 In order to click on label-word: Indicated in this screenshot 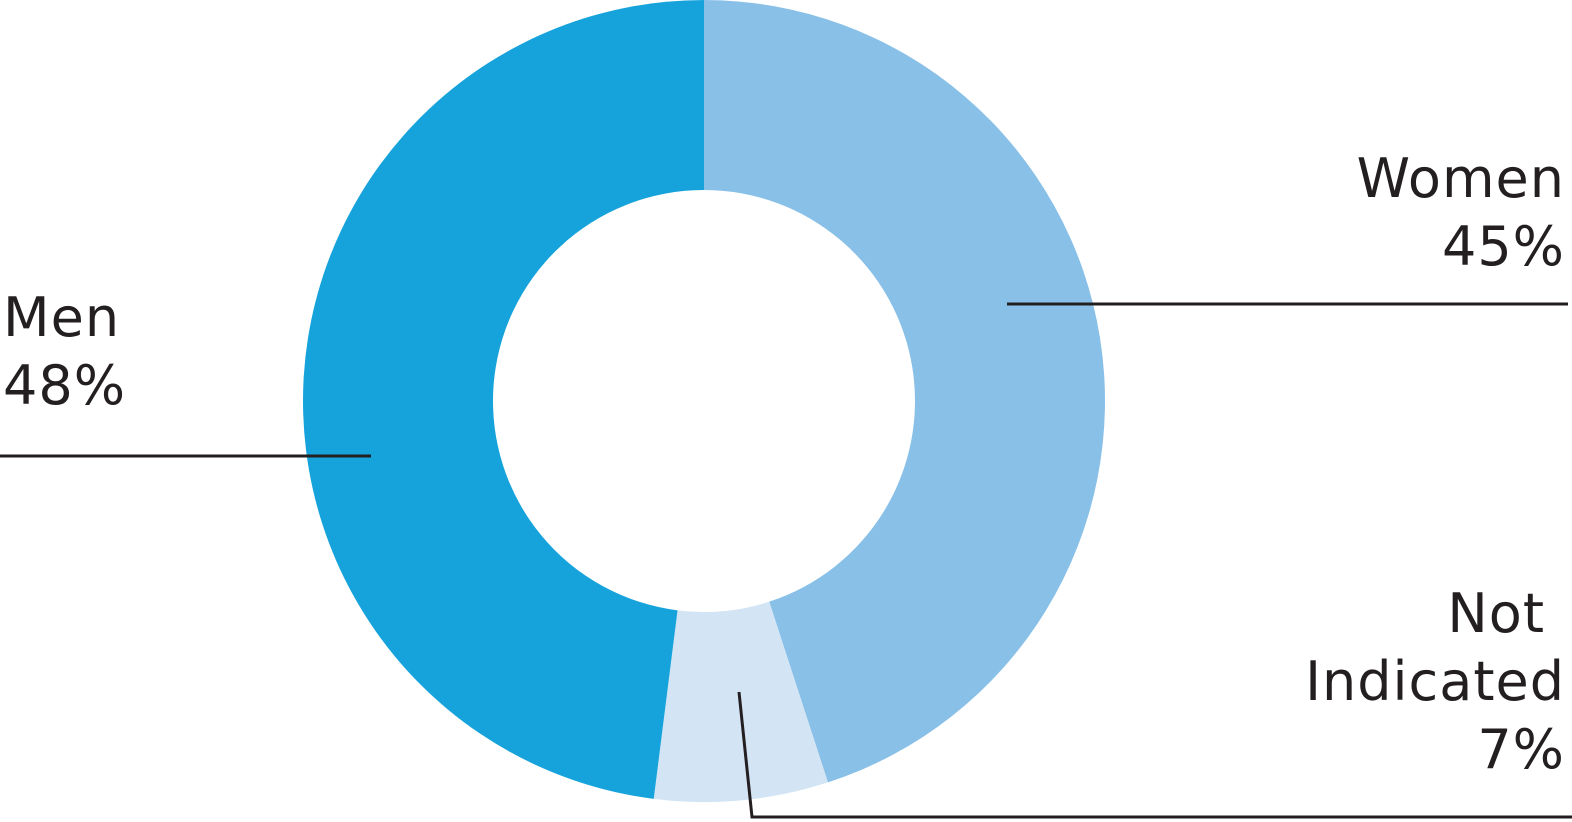, I will do `click(1435, 681)`.